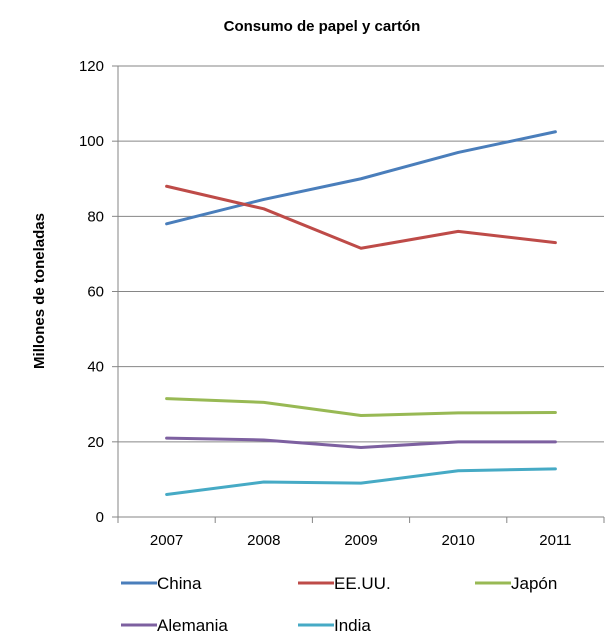 The width and height of the screenshot is (608, 632). I want to click on series-line-china, so click(361, 178).